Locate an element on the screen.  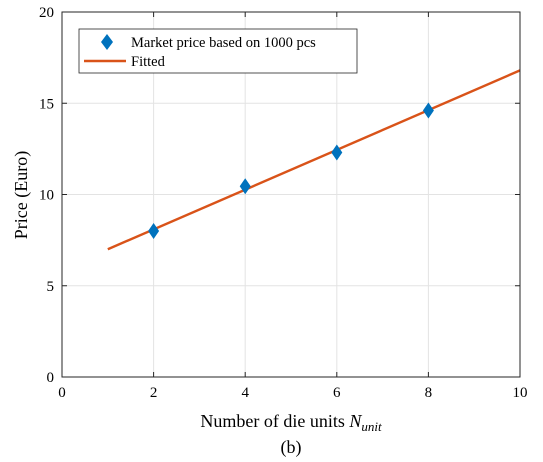
x-tick-label: 10 is located at coordinates (520, 393).